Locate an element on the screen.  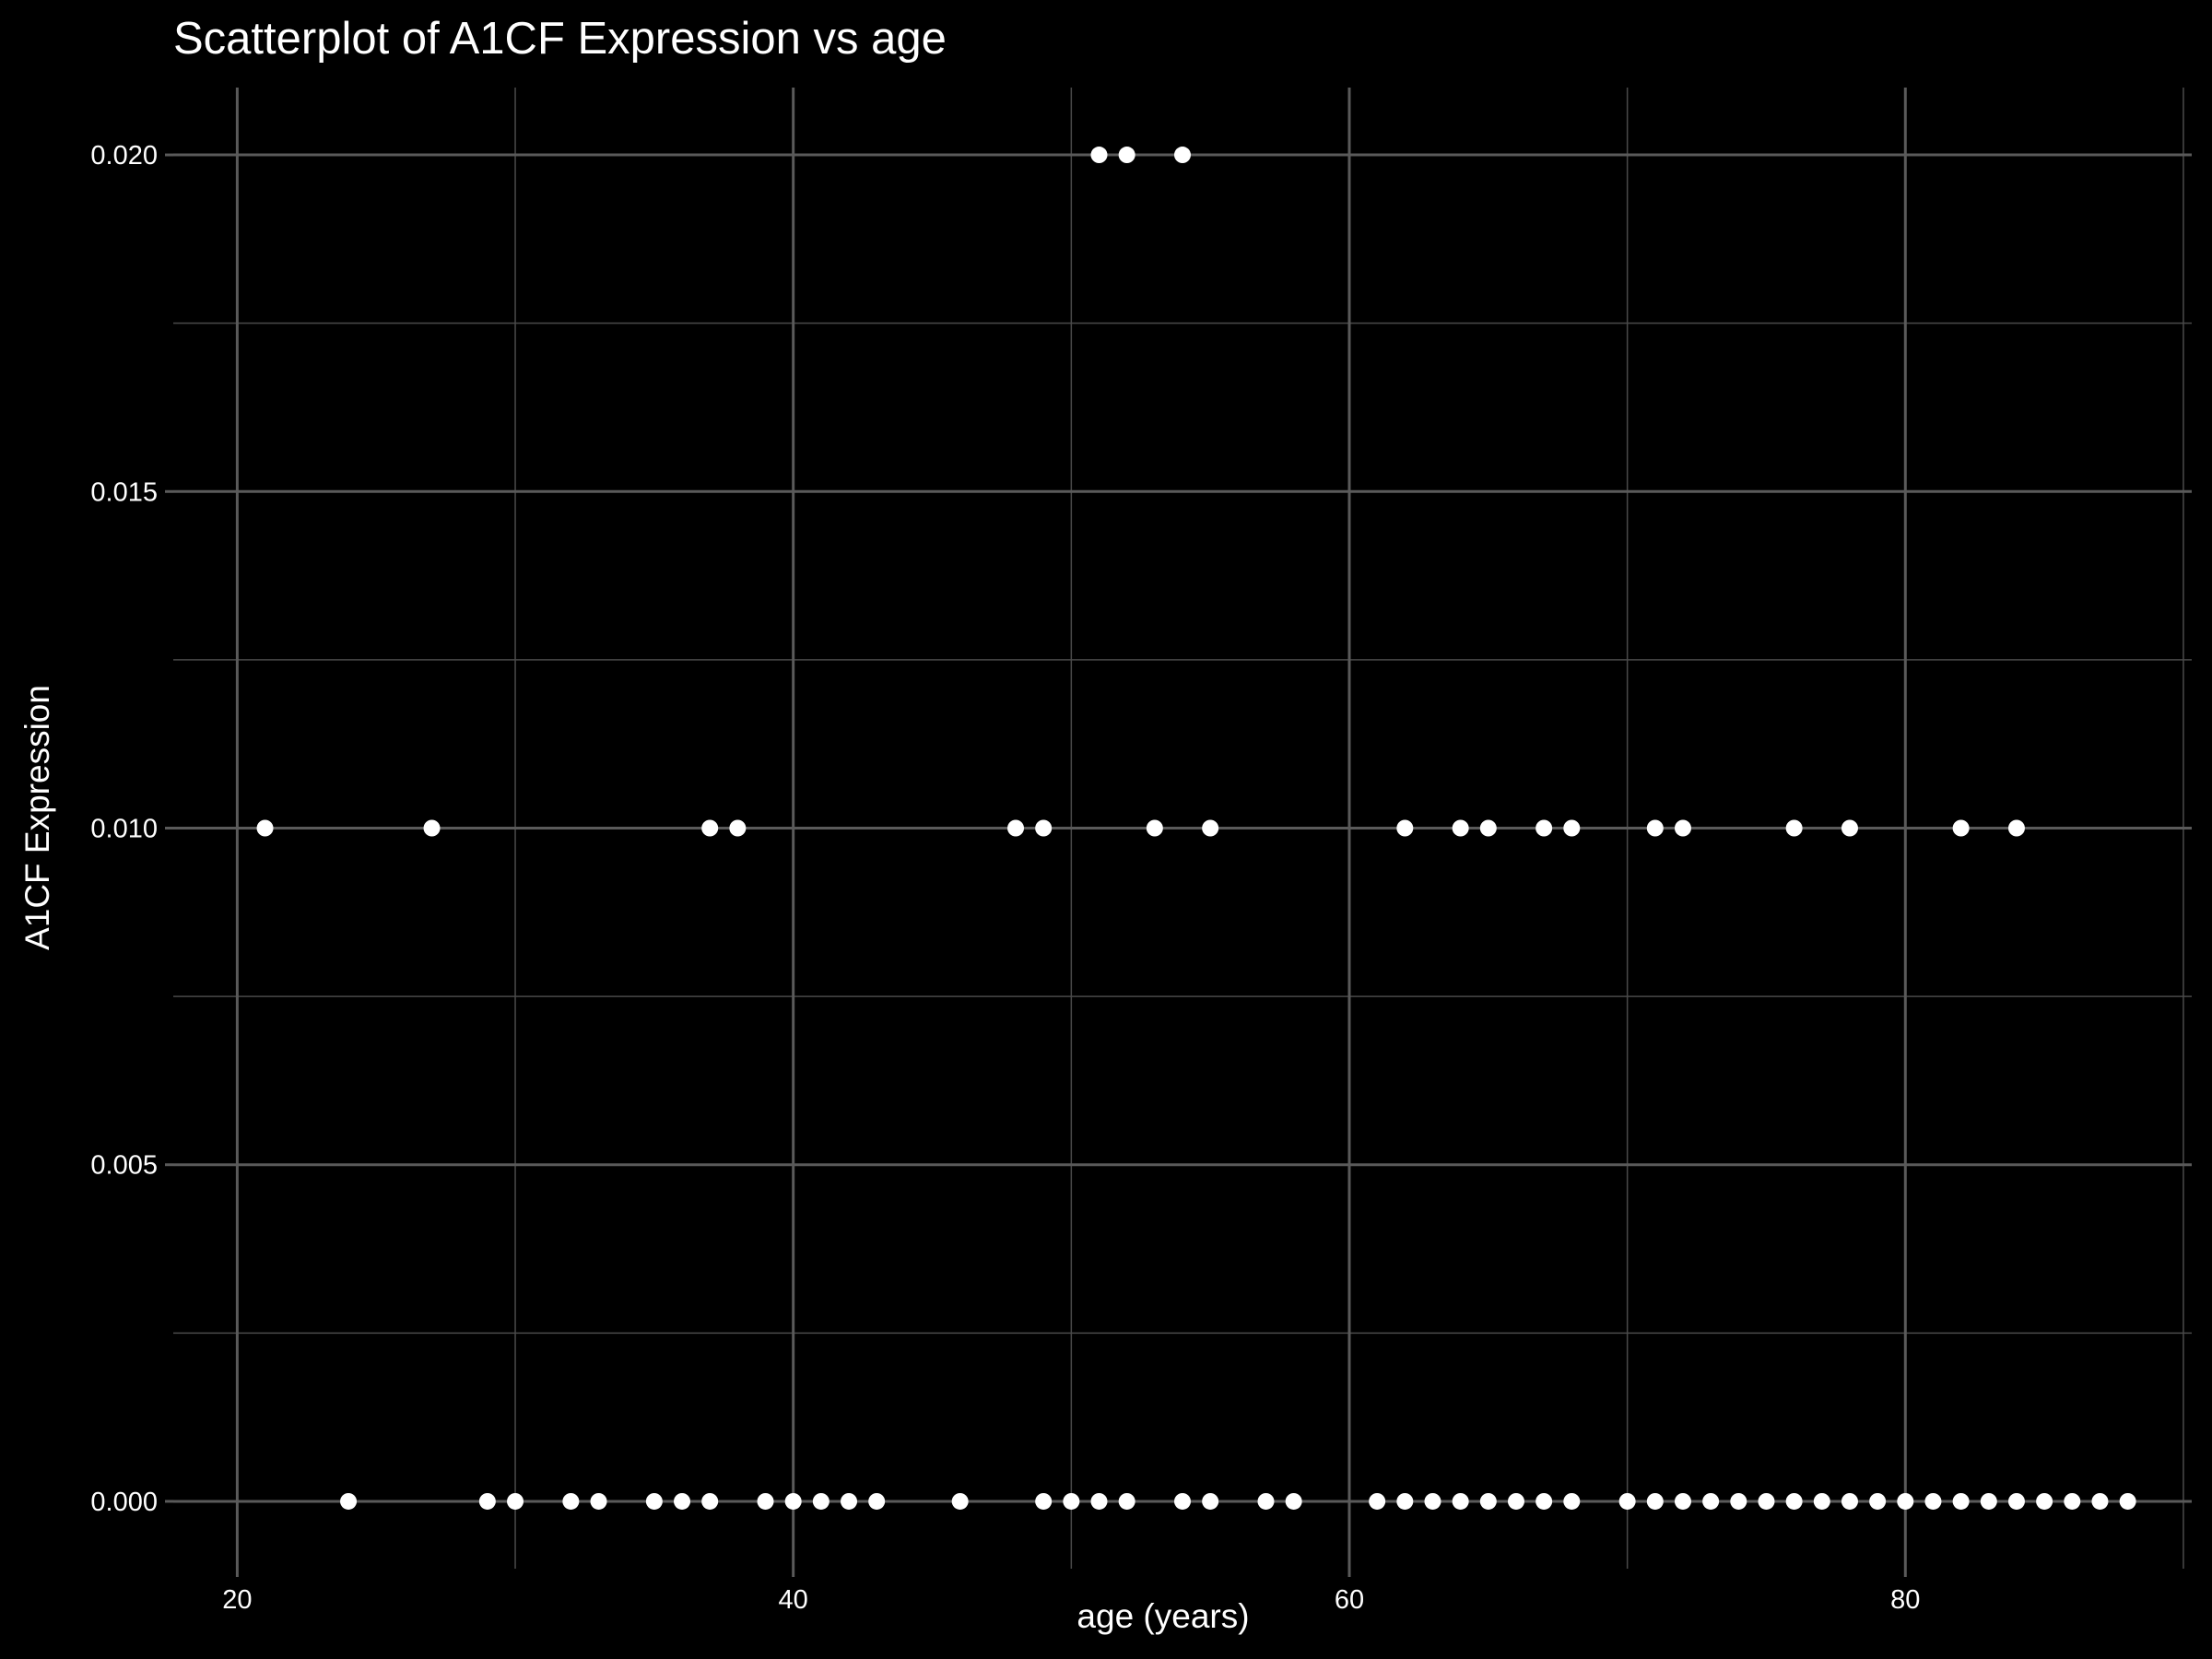
x-tick-label: 40 is located at coordinates (793, 1600).